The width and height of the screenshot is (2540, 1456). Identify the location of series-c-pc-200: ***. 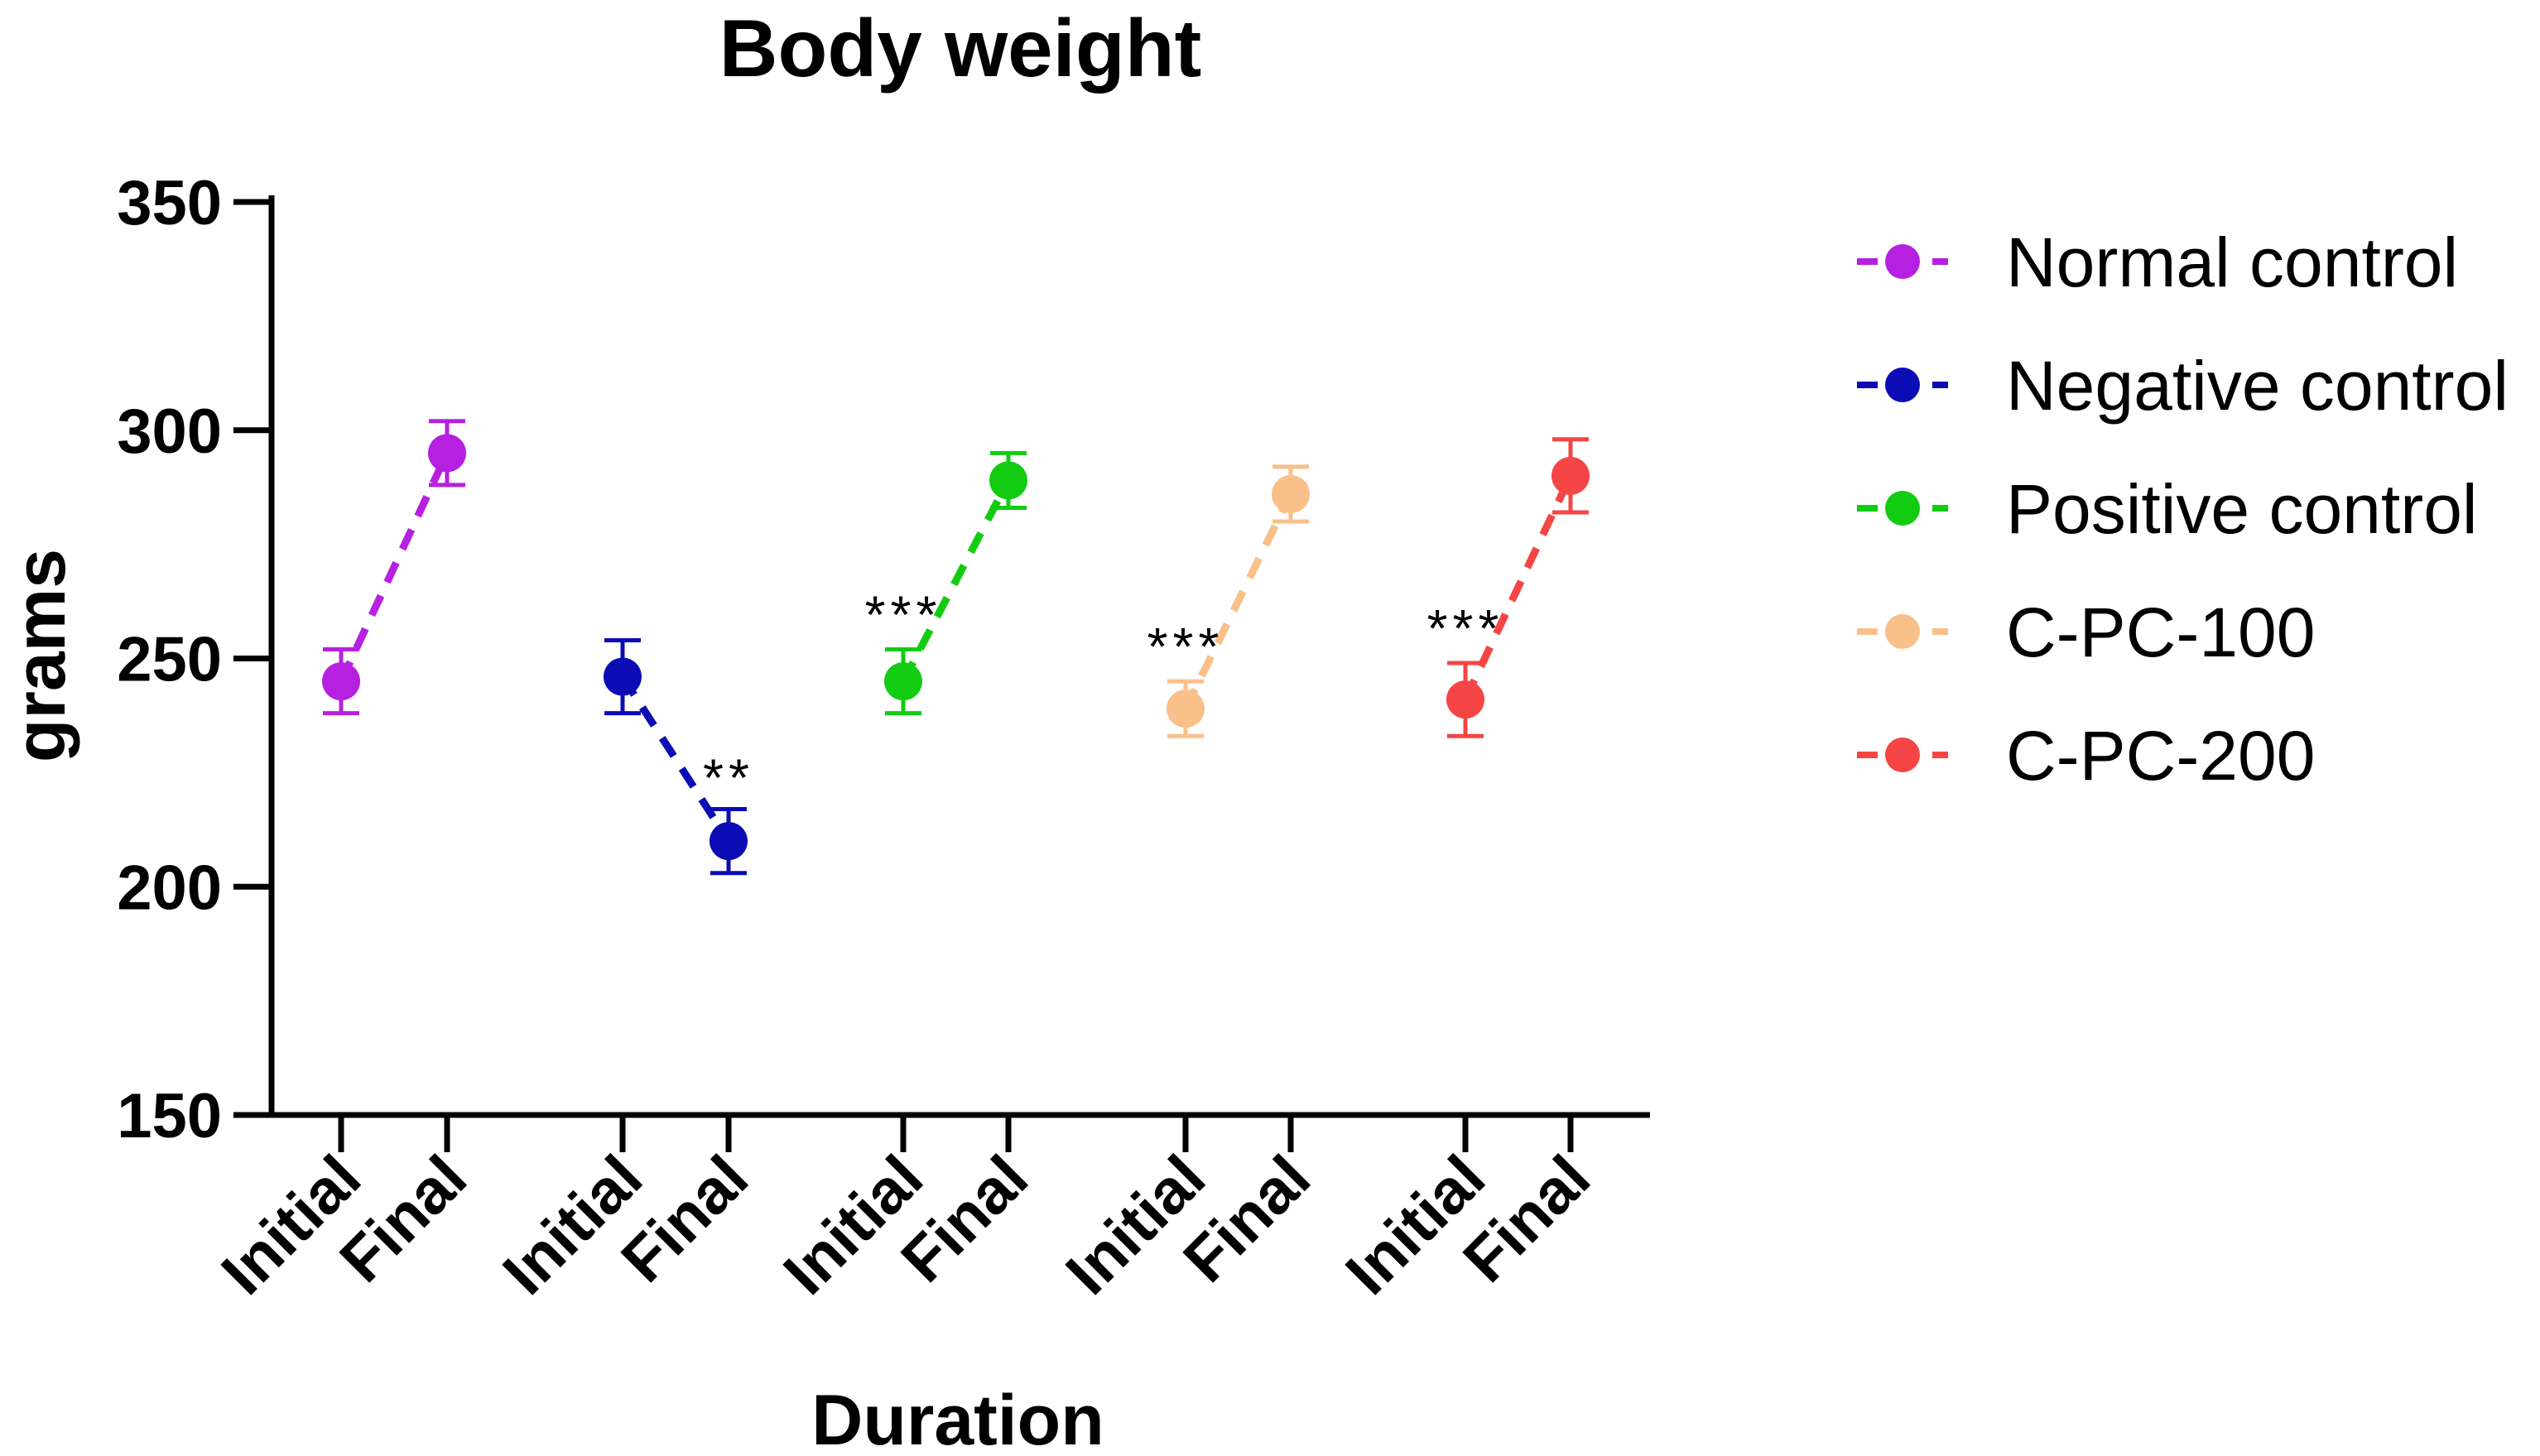
(1508, 587).